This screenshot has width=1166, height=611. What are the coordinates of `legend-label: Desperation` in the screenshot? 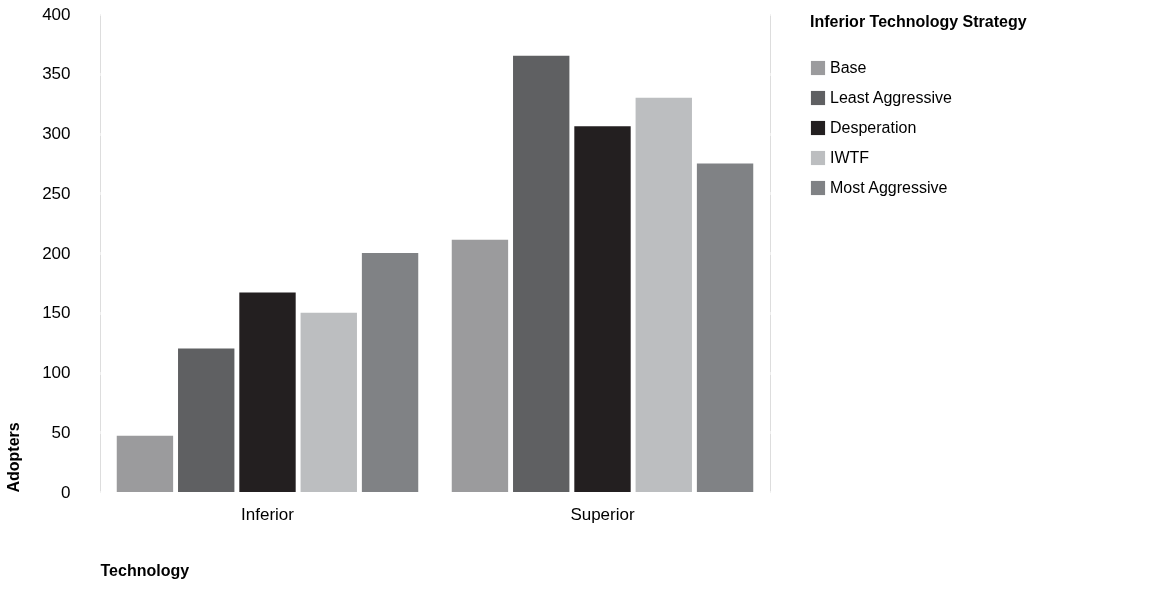 It's located at (873, 127).